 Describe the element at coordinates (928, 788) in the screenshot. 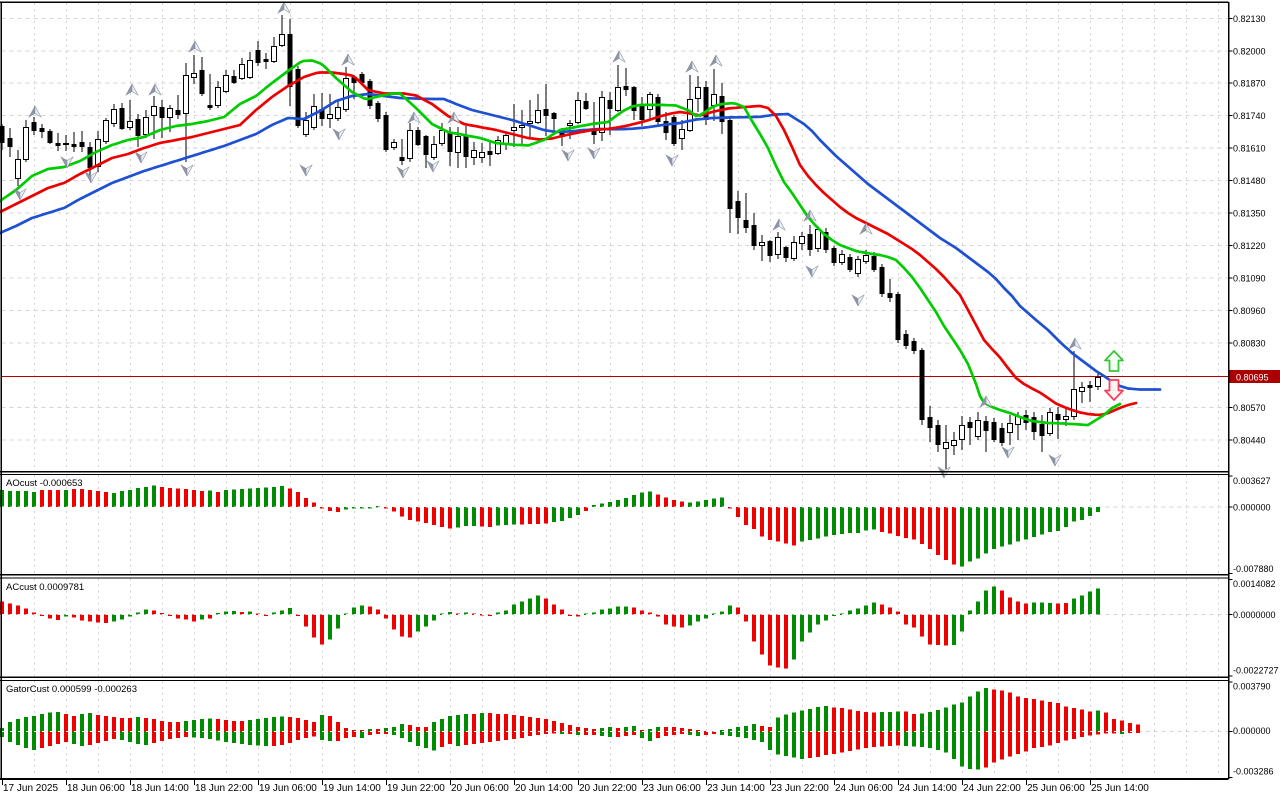

I see `svg-text: 24 Jun 14:00` at that location.